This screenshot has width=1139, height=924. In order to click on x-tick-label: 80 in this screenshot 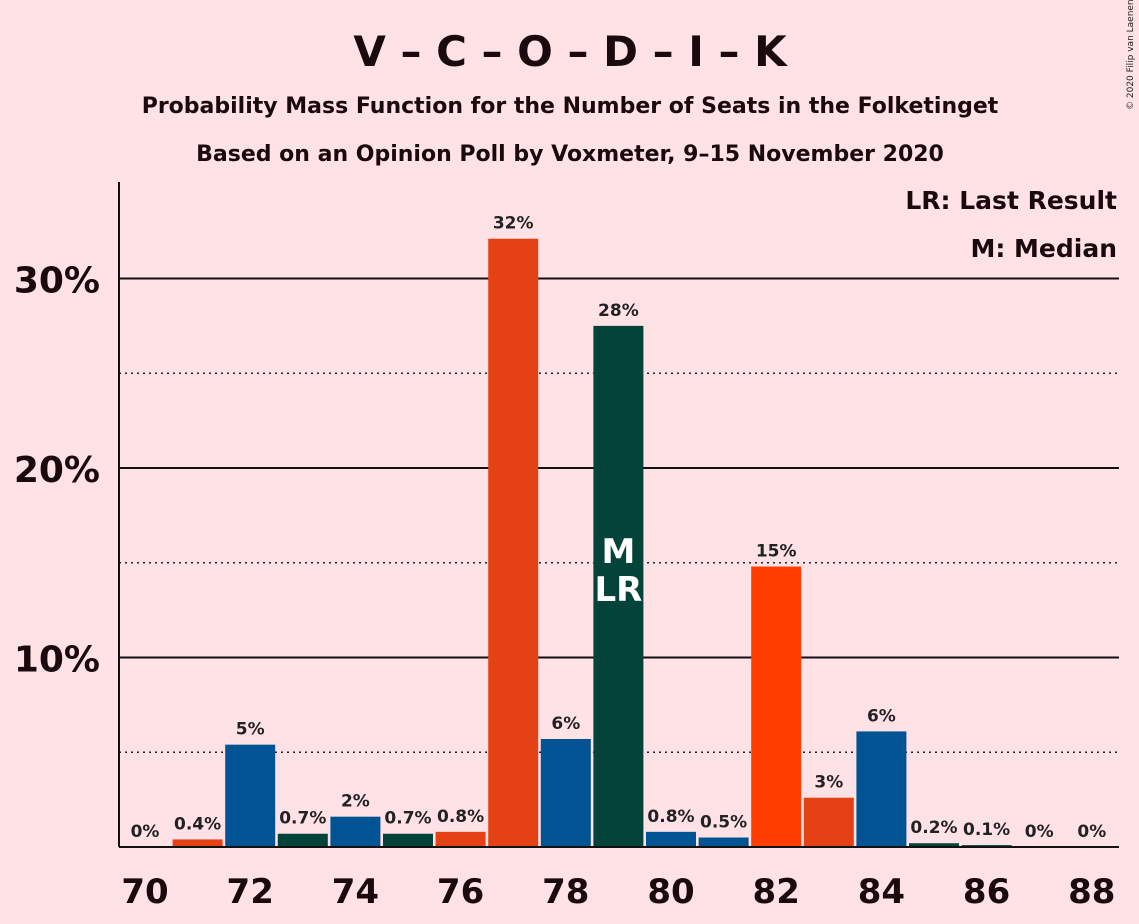, I will do `click(670, 892)`.